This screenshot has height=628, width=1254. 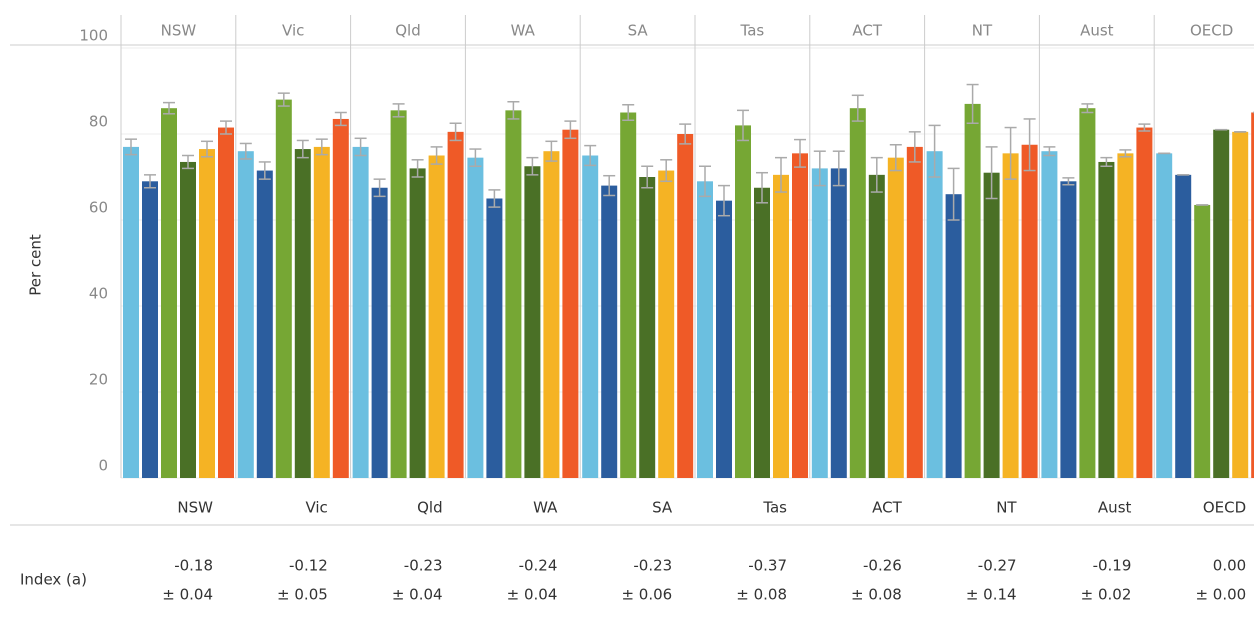 What do you see at coordinates (774, 508) in the screenshot?
I see `table-column: Tas` at bounding box center [774, 508].